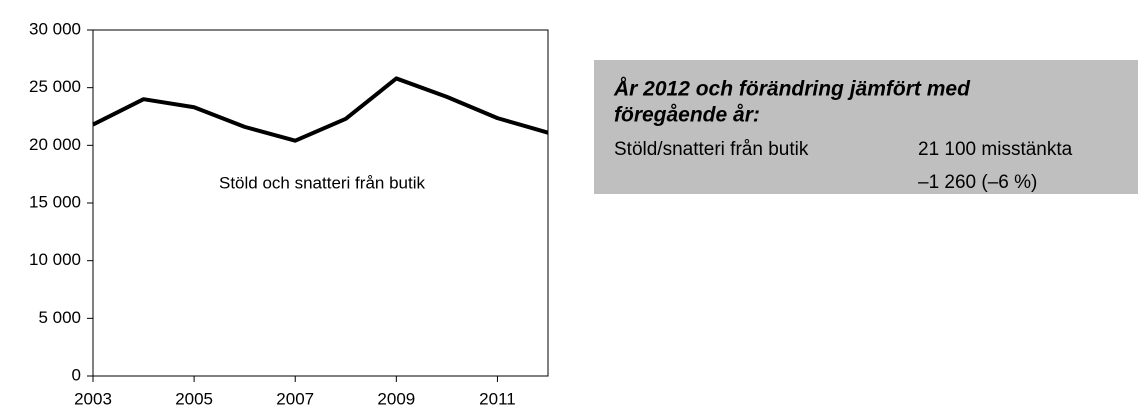  Describe the element at coordinates (59, 317) in the screenshot. I see `y-tick-label: 5 000` at that location.